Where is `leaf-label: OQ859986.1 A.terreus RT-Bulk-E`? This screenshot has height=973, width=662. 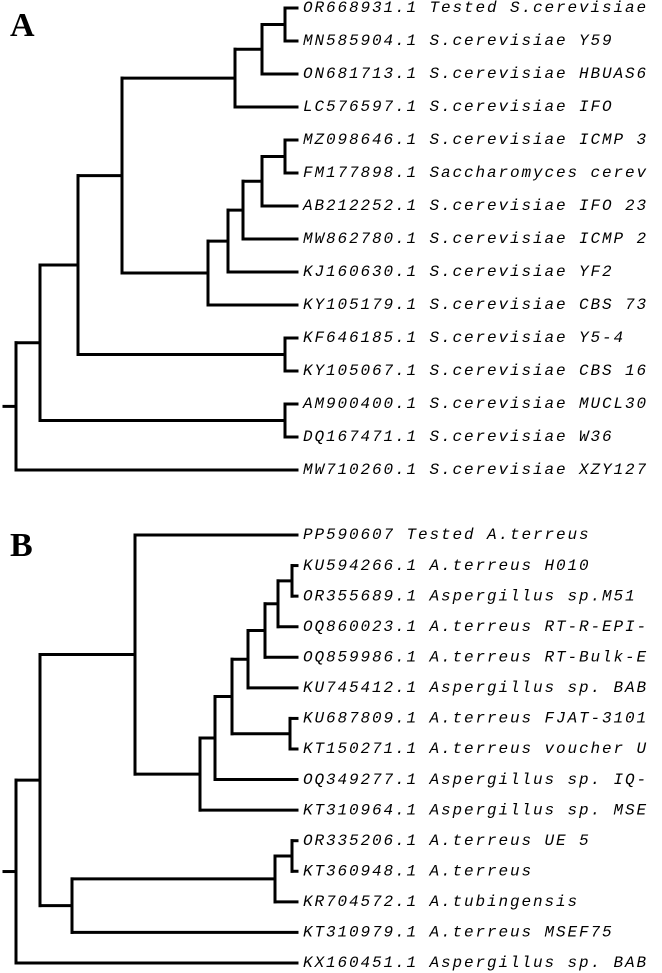 leaf-label: OQ859986.1 A.terreus RT-Bulk-E is located at coordinates (475, 657).